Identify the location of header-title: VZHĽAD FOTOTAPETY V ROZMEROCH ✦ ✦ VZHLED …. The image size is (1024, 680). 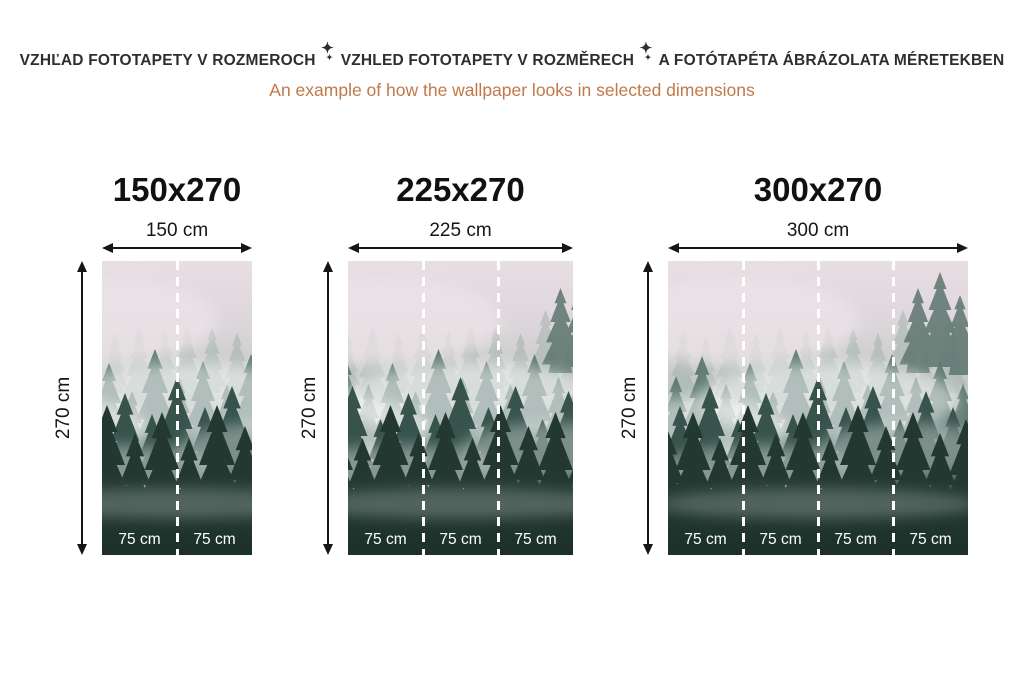
(512, 55).